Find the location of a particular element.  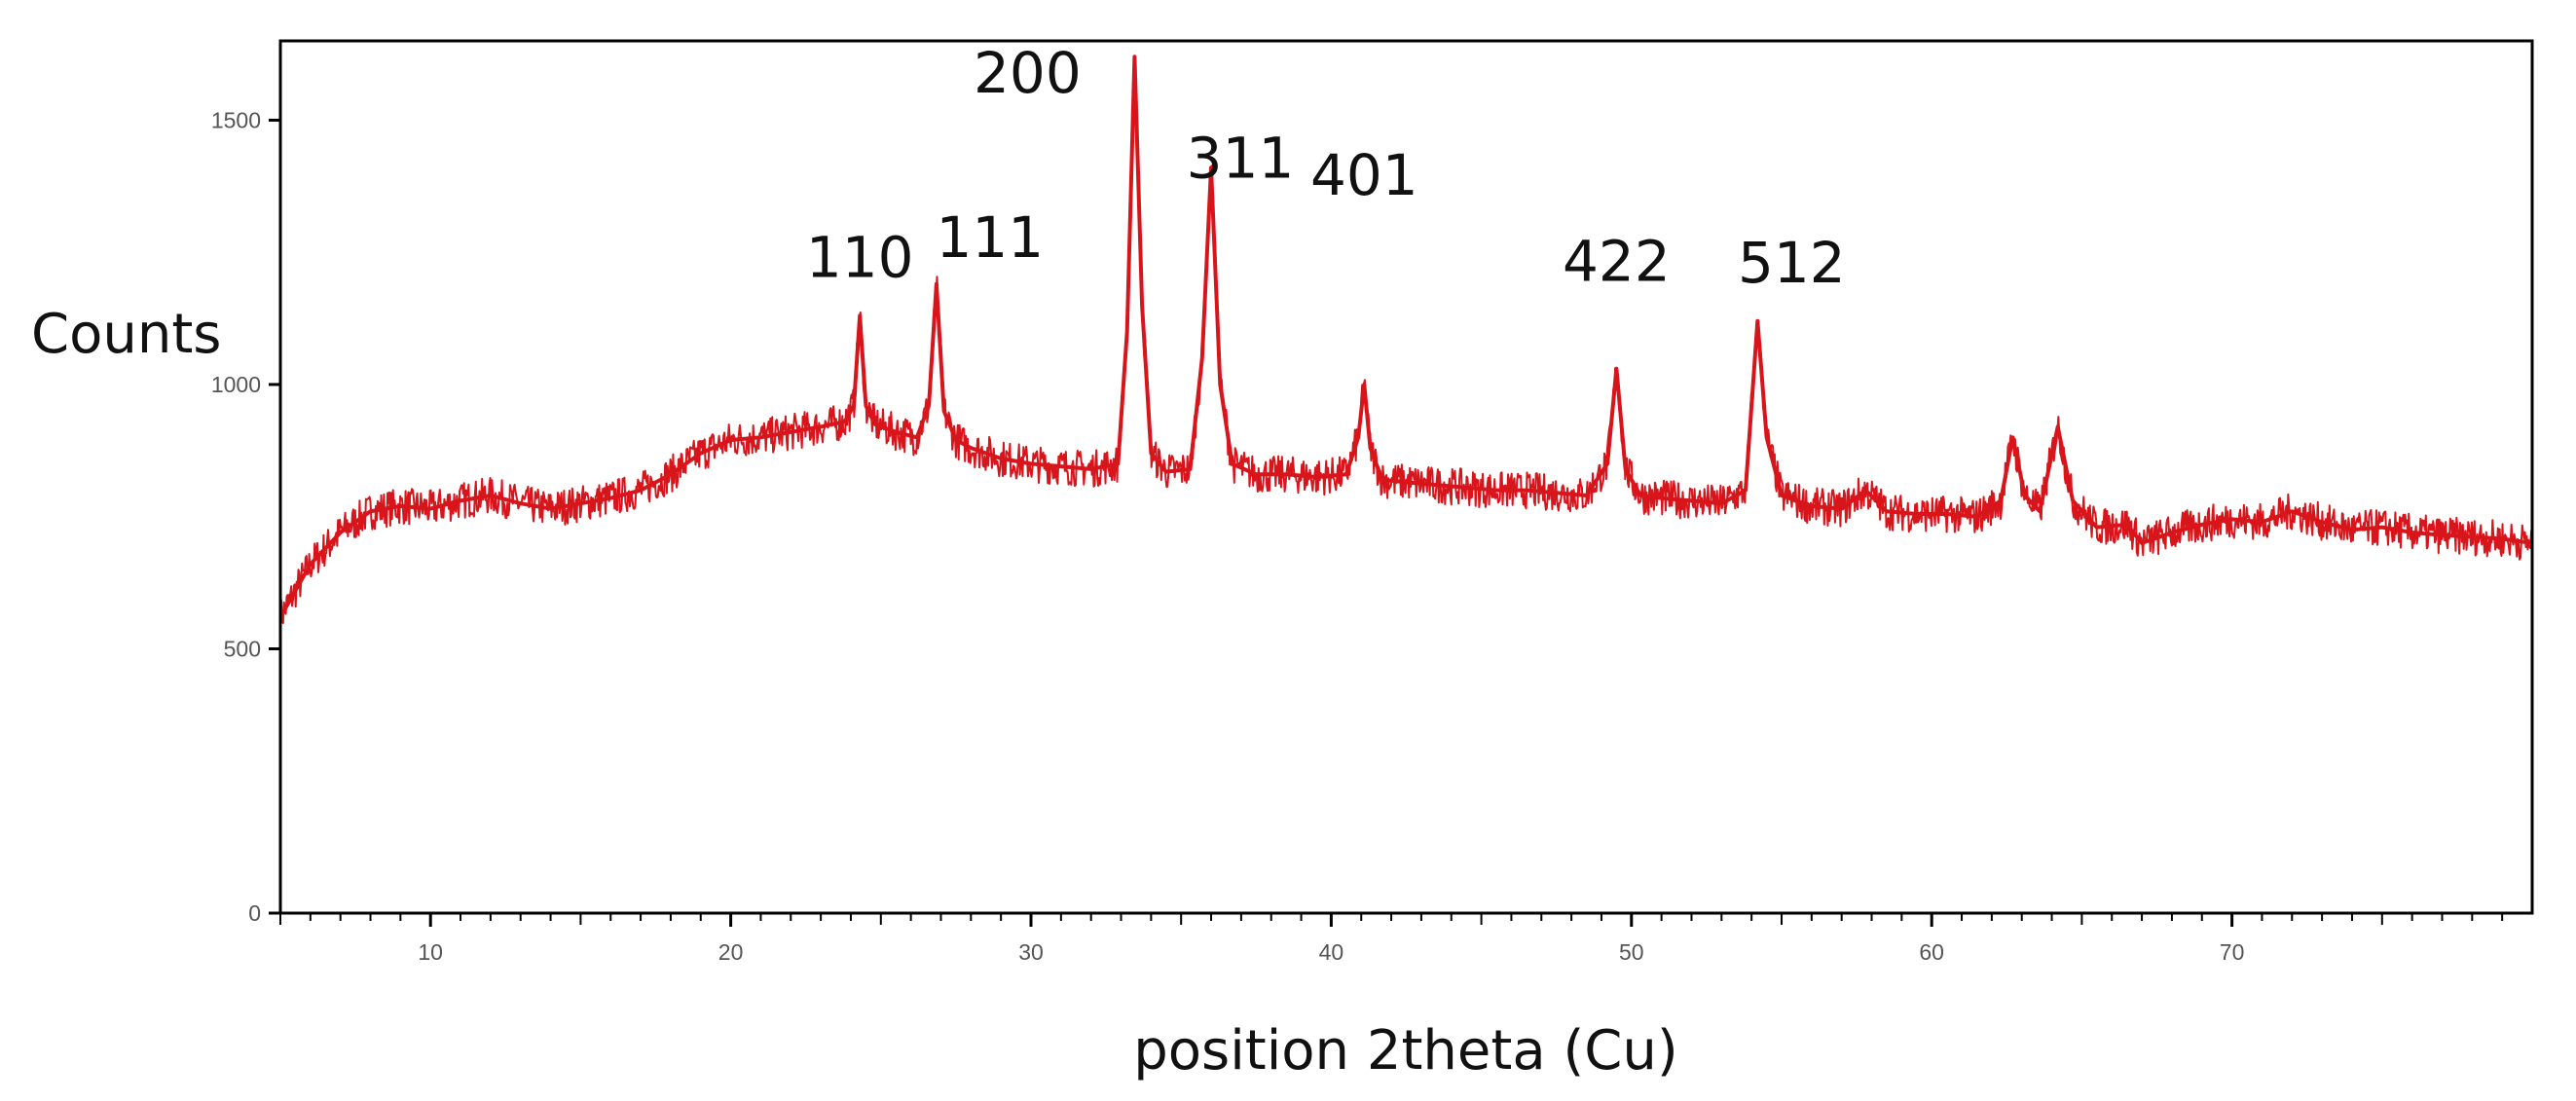

peak-label-512: 512 is located at coordinates (1792, 263).